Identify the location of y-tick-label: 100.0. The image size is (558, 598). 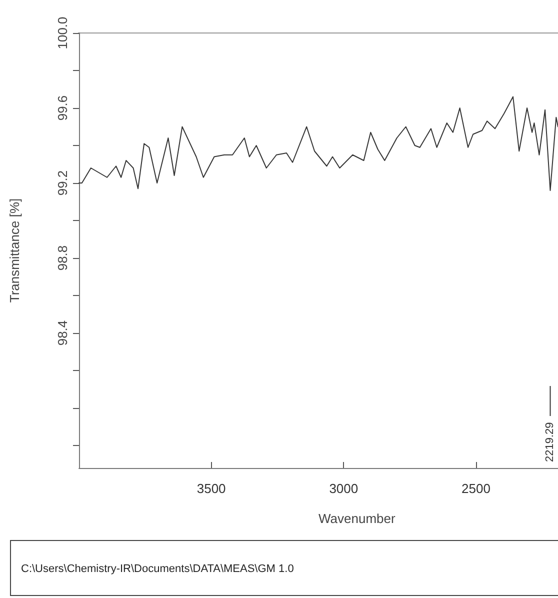
(62, 33).